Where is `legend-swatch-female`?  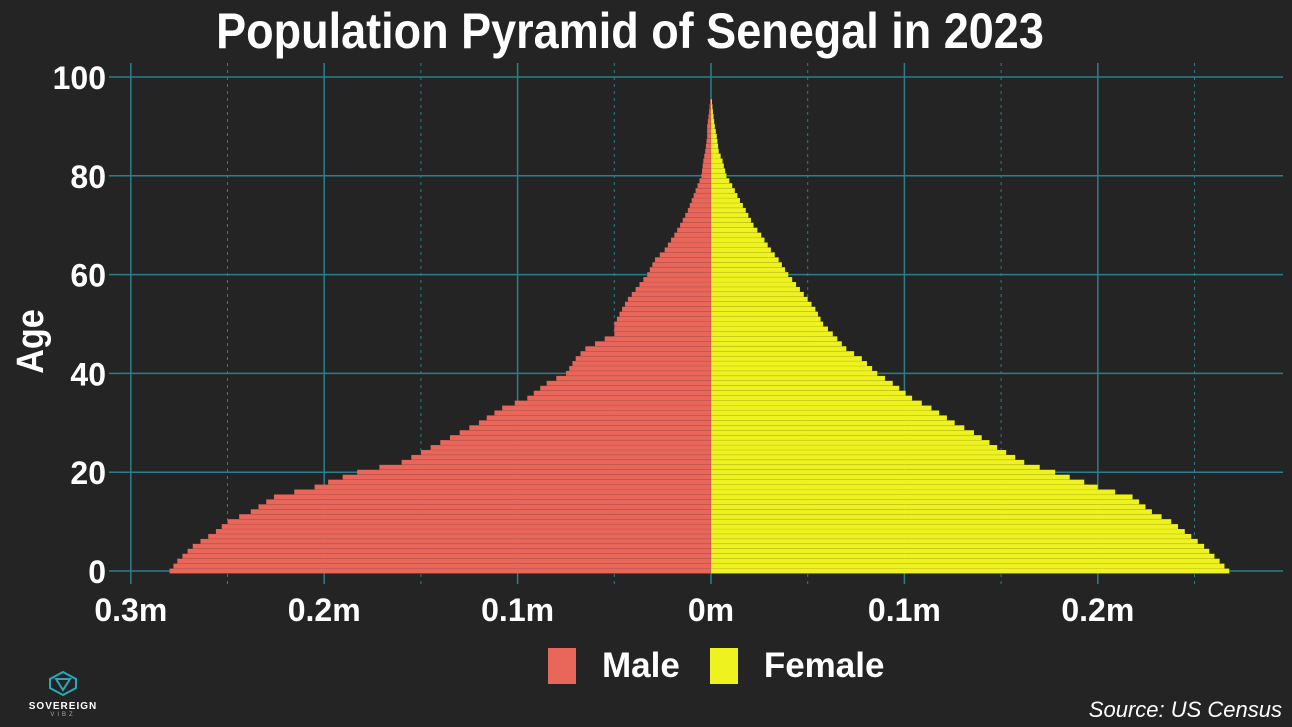 legend-swatch-female is located at coordinates (723, 666).